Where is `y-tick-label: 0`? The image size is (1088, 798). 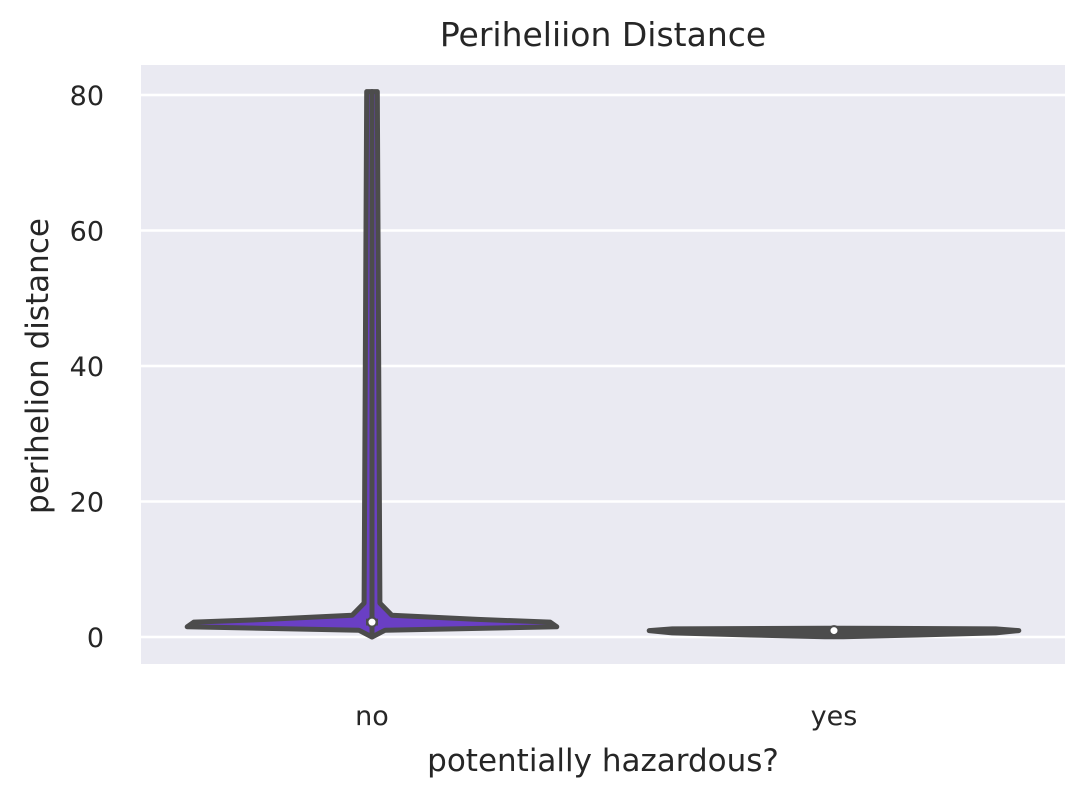 y-tick-label: 0 is located at coordinates (95, 638).